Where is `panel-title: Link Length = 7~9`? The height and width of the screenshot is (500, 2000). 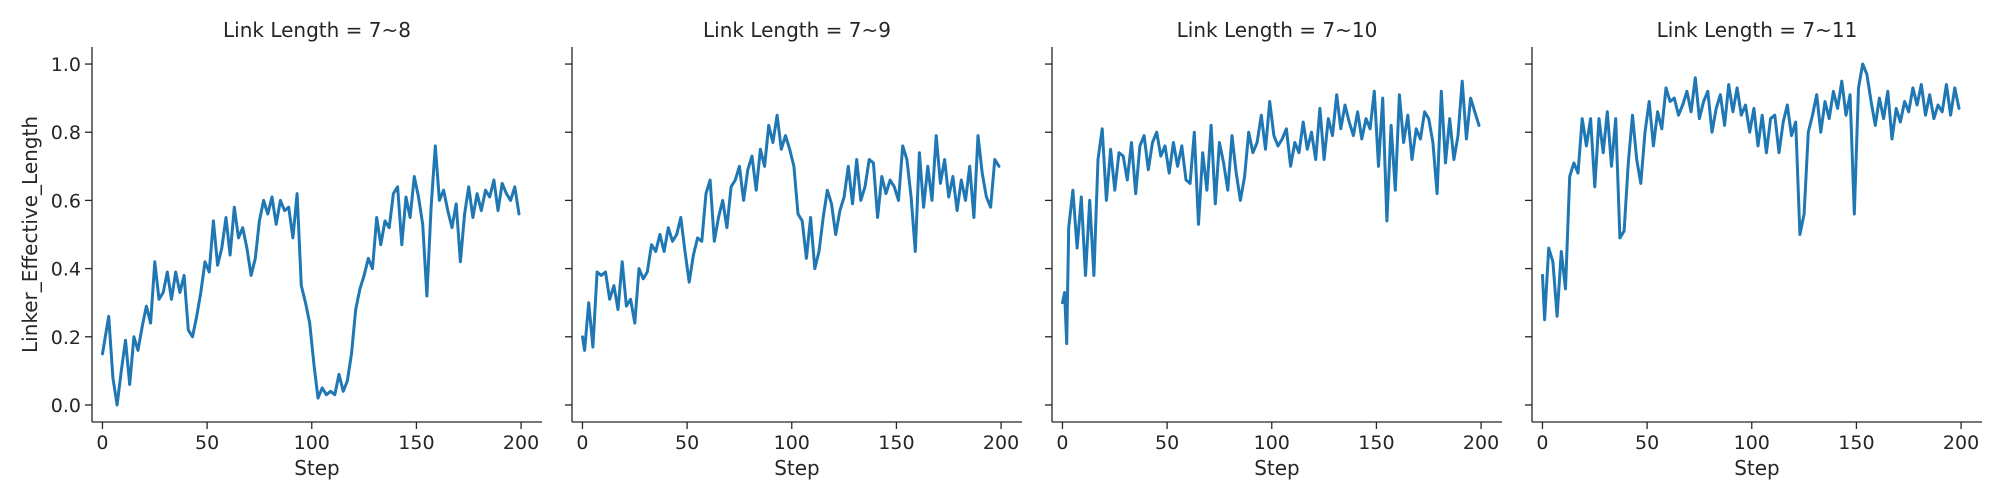
panel-title: Link Length = 7~9 is located at coordinates (797, 30).